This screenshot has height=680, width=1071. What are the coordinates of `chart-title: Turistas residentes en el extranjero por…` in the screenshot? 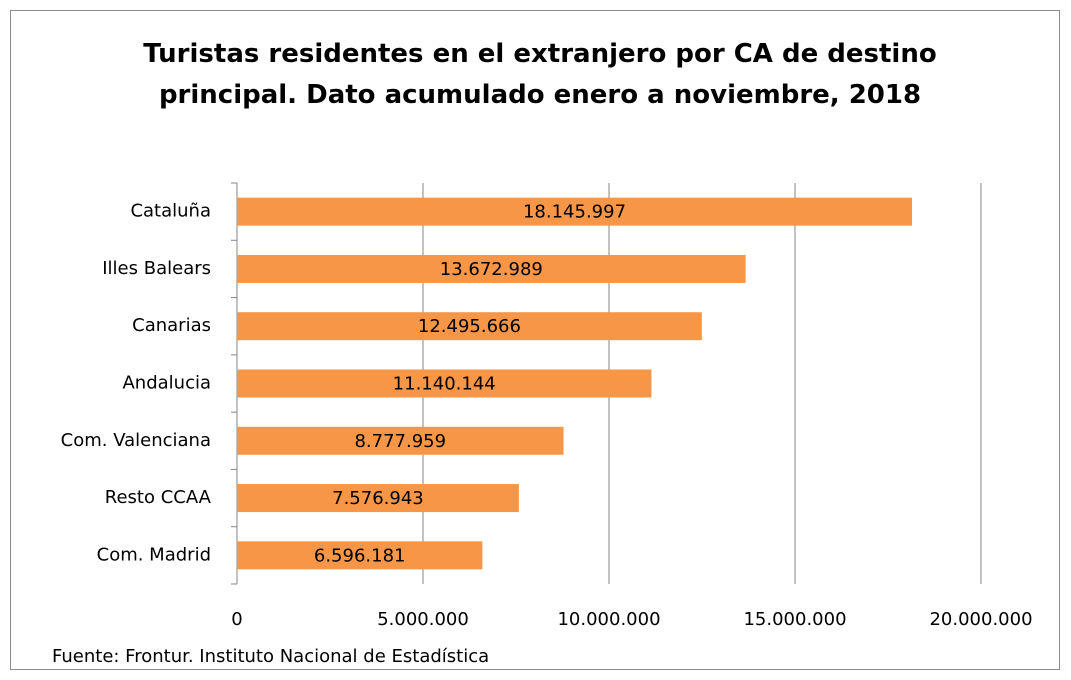 It's located at (540, 74).